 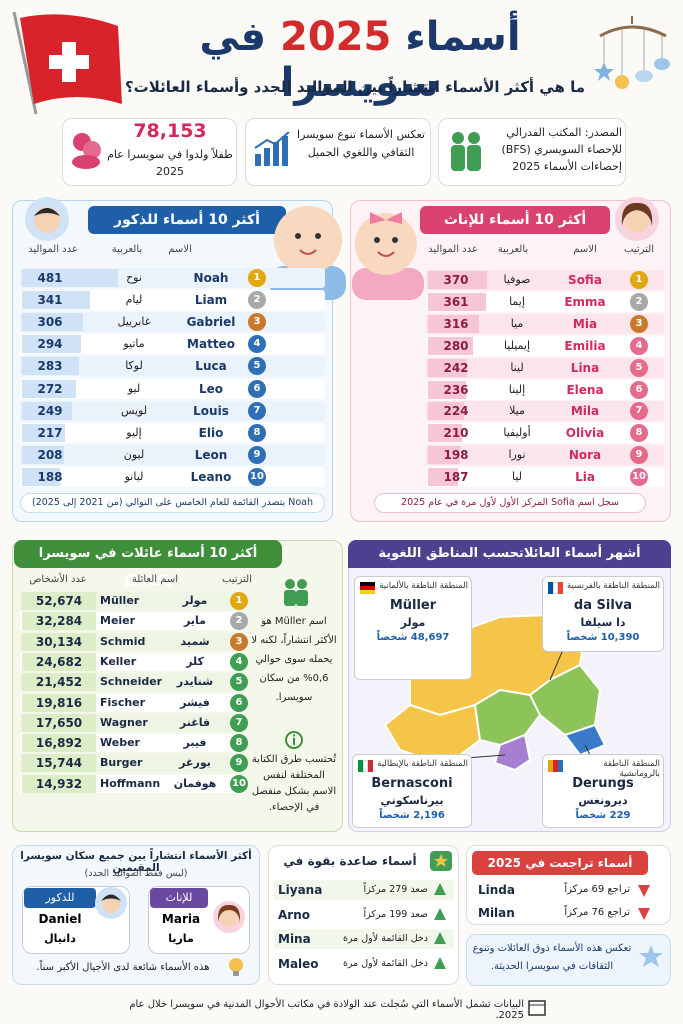 What do you see at coordinates (50, 410) in the screenshot?
I see `count: 249` at bounding box center [50, 410].